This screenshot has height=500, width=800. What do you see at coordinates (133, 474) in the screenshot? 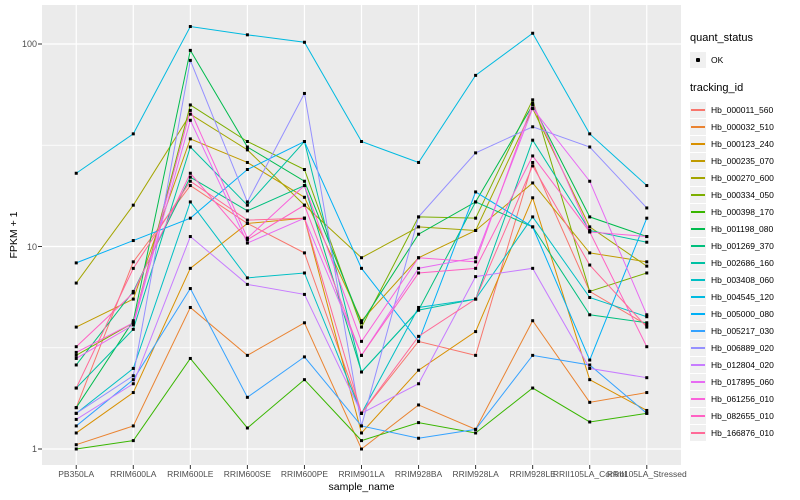
I see `x-tick-label: RRIM600LA` at bounding box center [133, 474].